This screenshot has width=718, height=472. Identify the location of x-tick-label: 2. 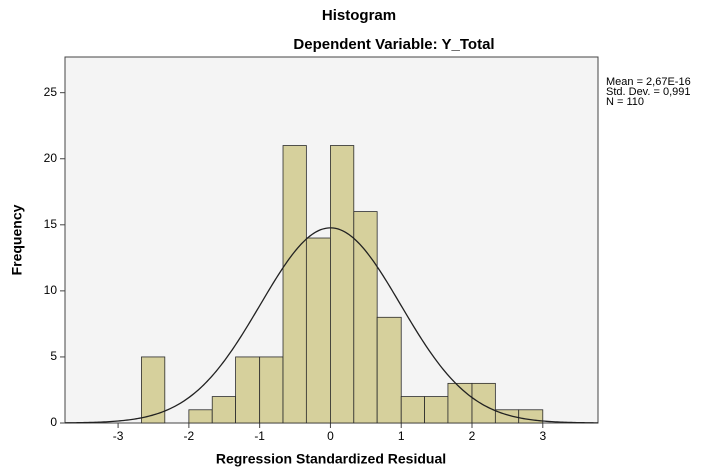
(472, 436).